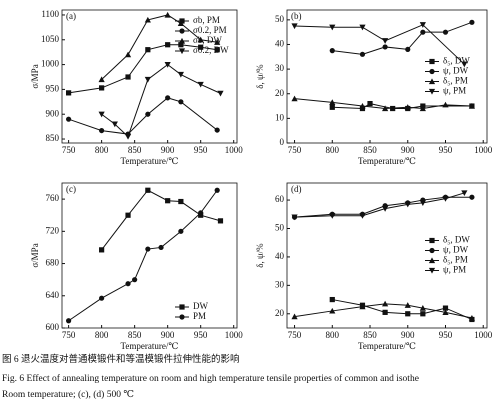 The width and height of the screenshot is (500, 401). Describe the element at coordinates (280, 44) in the screenshot. I see `y-tick-label: 40` at that location.